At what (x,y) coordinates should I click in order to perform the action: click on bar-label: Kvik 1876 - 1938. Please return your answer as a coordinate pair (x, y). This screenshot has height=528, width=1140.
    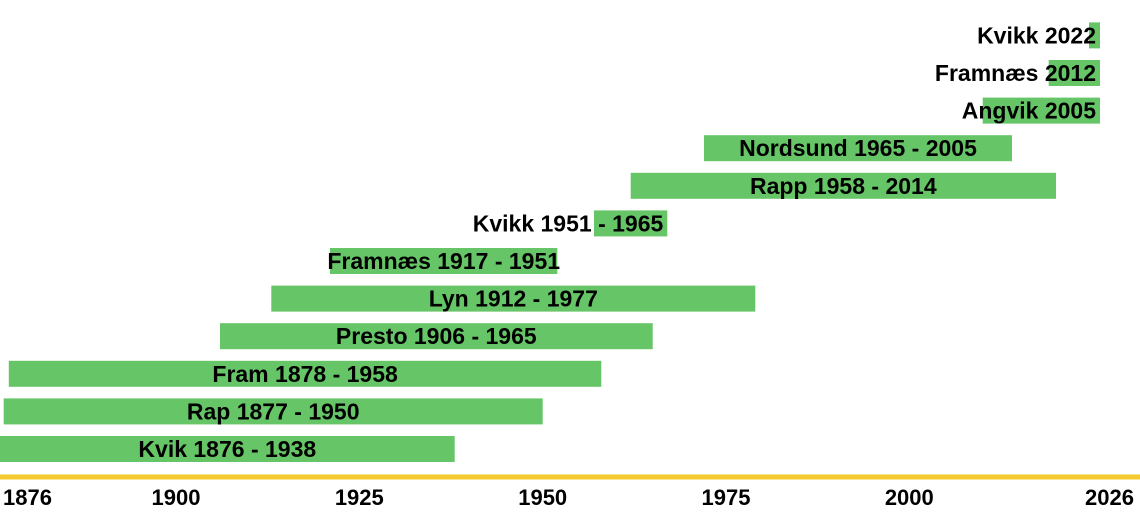
    Looking at the image, I should click on (227, 449).